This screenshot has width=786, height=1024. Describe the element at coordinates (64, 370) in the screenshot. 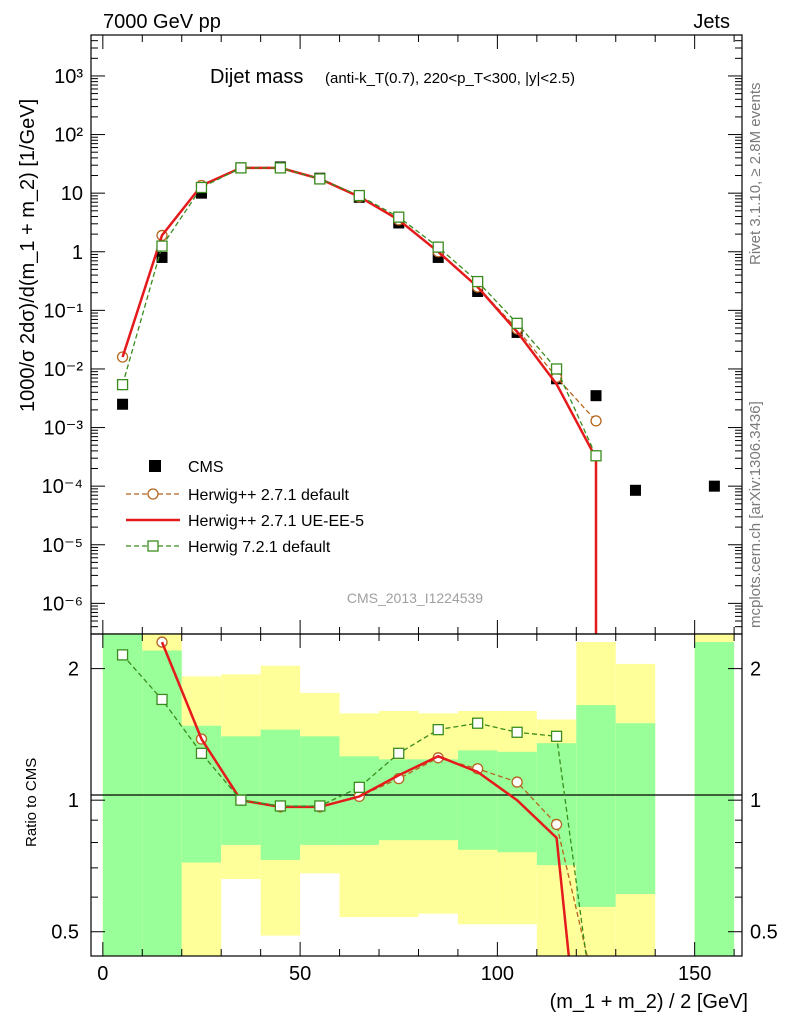

I see `y-tick-label: 10⁻²` at that location.